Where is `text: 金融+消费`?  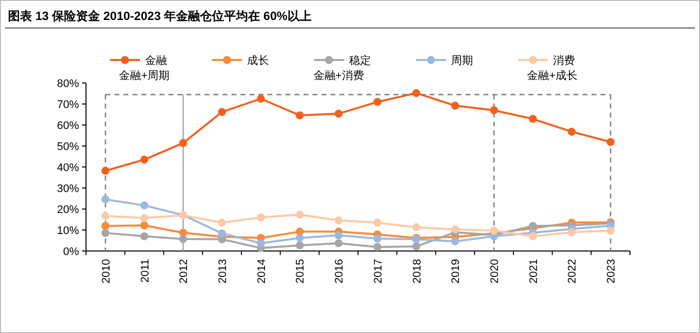 text: 金融+消费 is located at coordinates (338, 75).